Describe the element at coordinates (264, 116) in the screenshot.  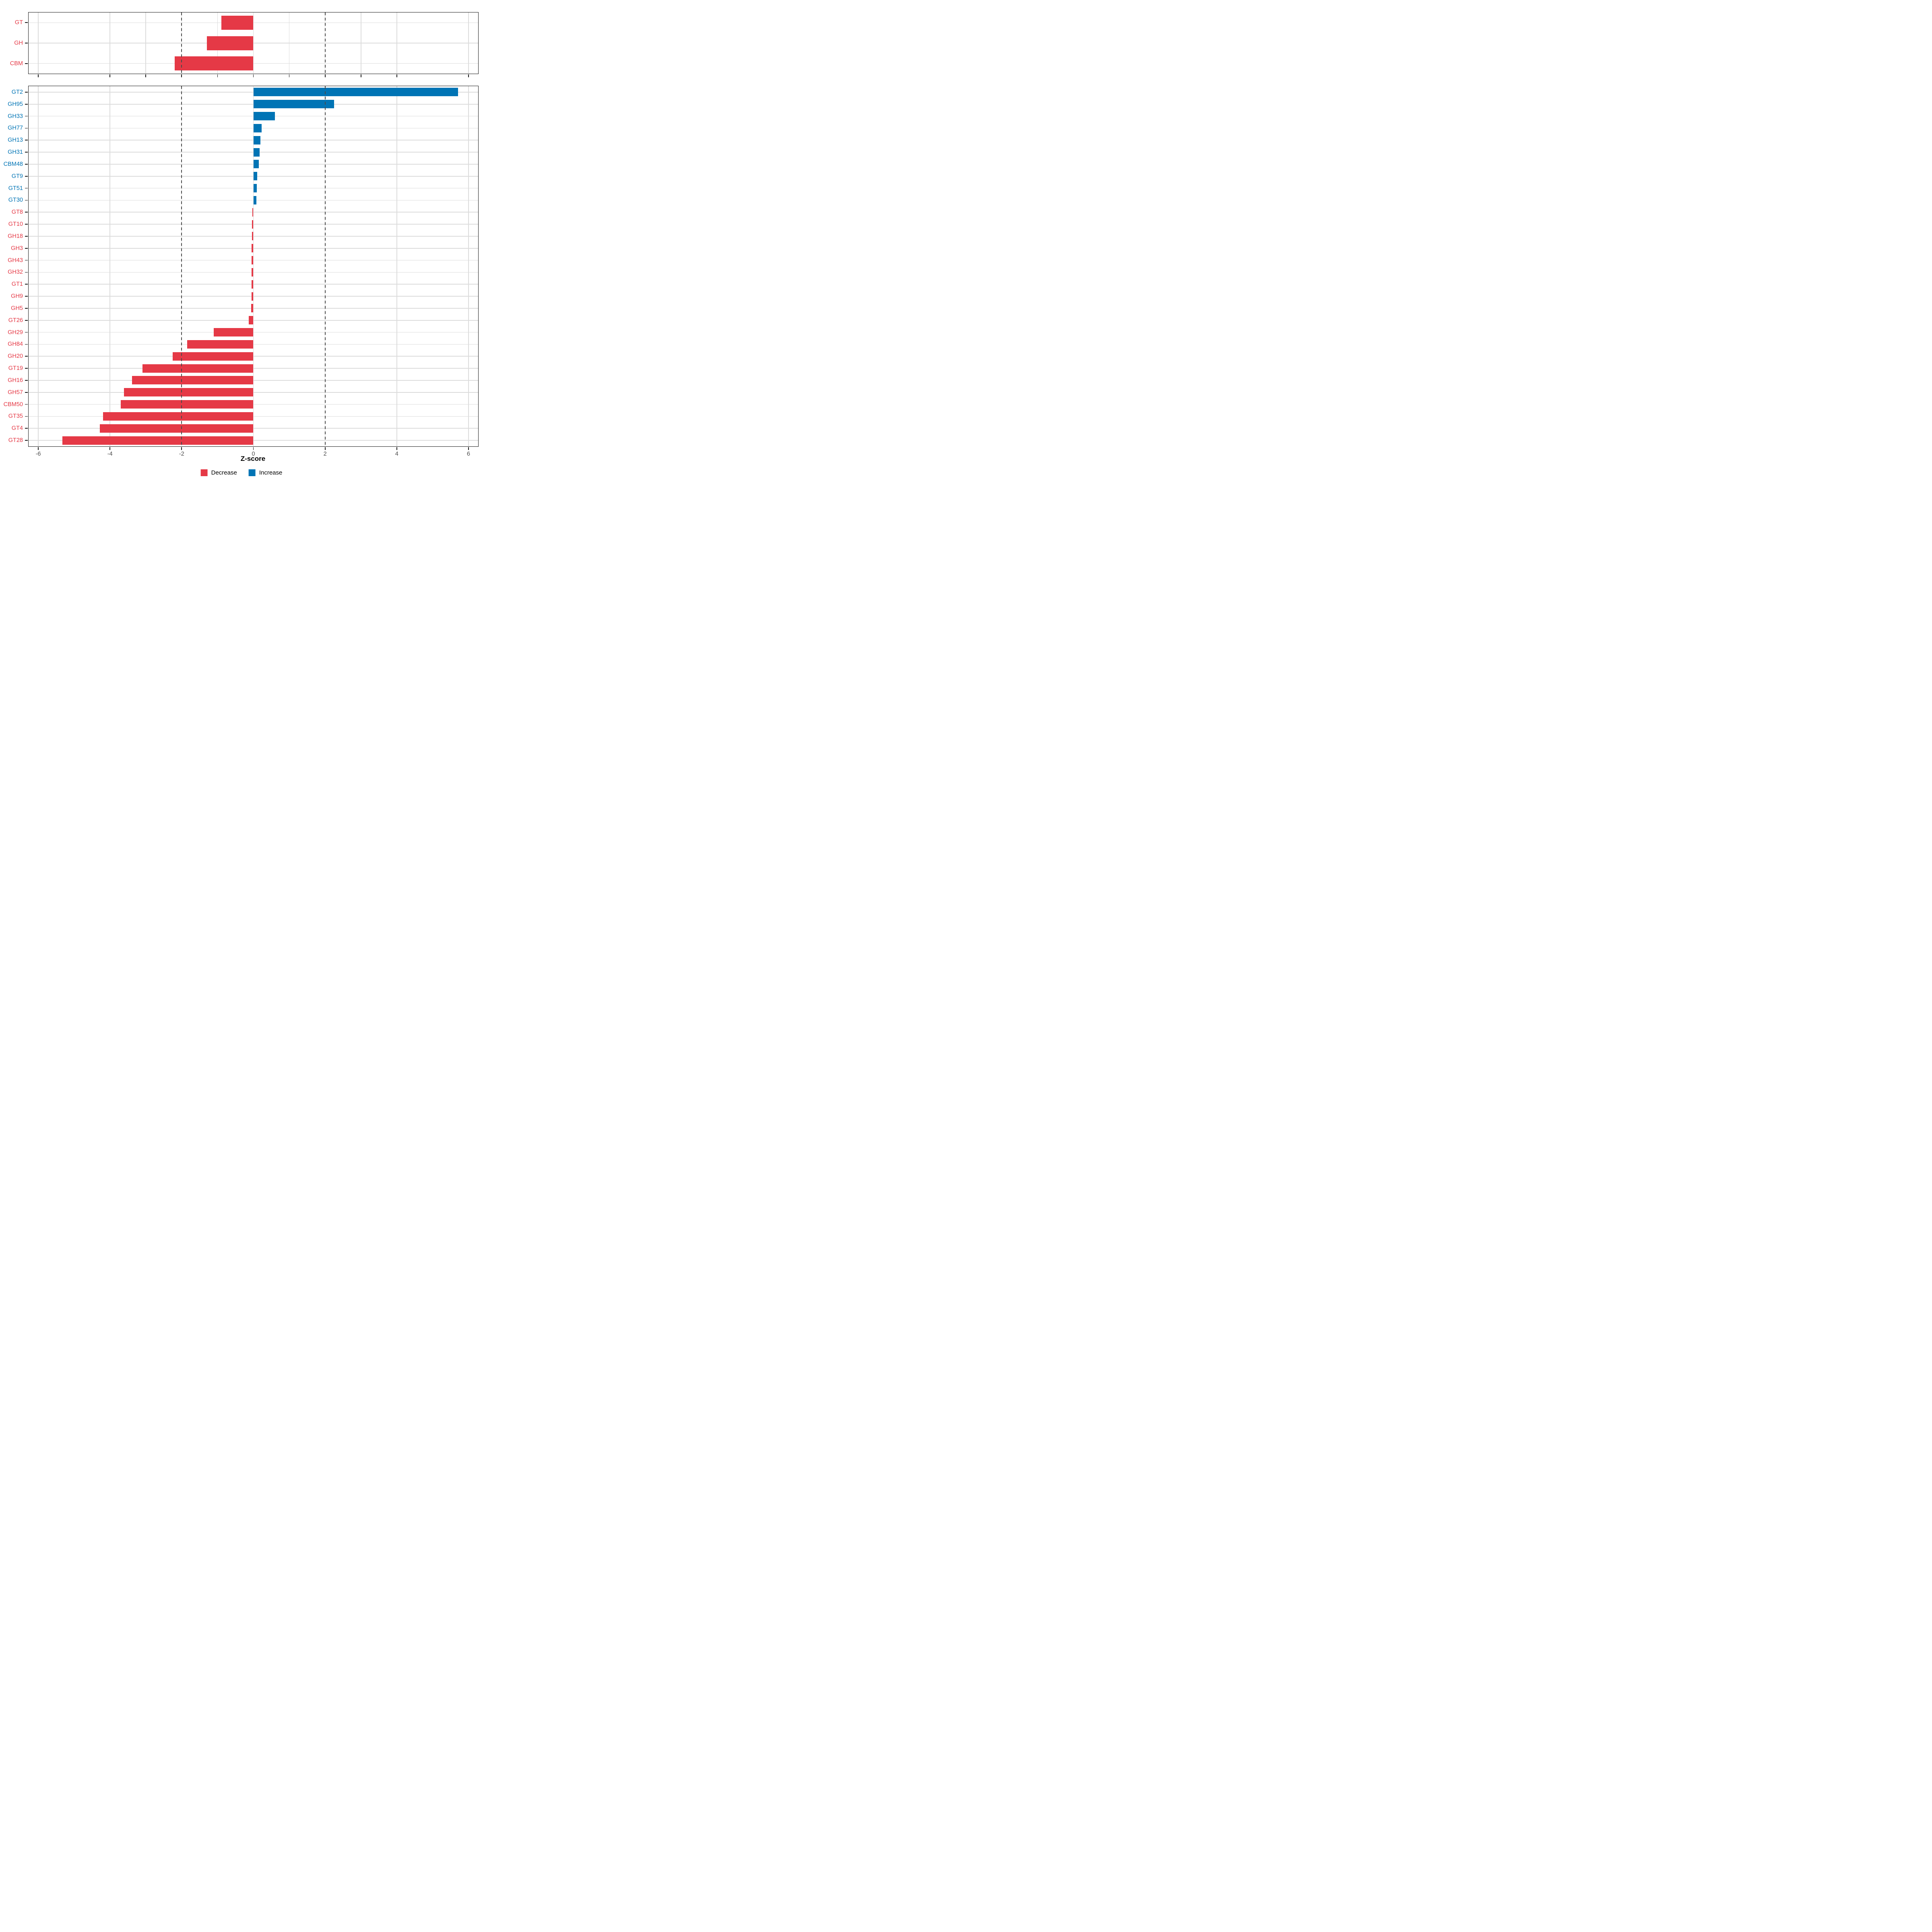
I see `bar-GH33` at that location.